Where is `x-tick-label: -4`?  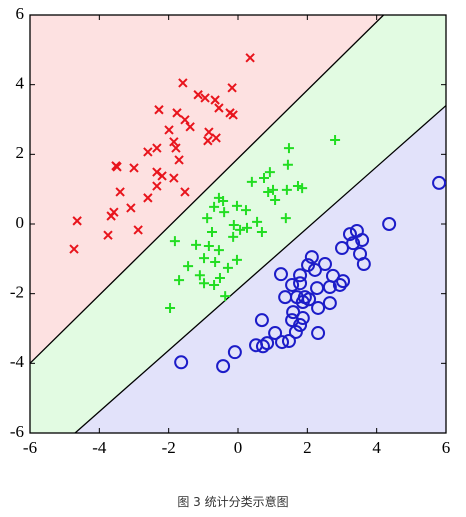
x-tick-label: -4 is located at coordinates (99, 447).